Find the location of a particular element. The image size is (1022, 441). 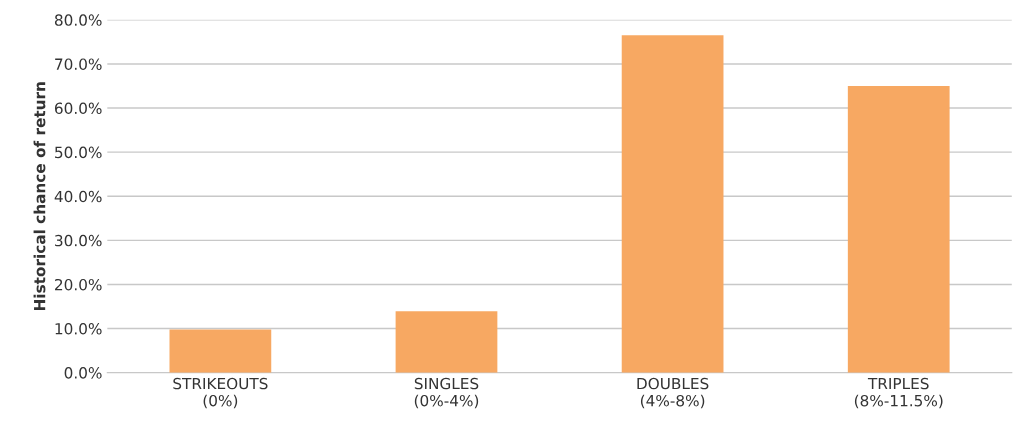

y-tick-label: 0.0% is located at coordinates (83, 373).